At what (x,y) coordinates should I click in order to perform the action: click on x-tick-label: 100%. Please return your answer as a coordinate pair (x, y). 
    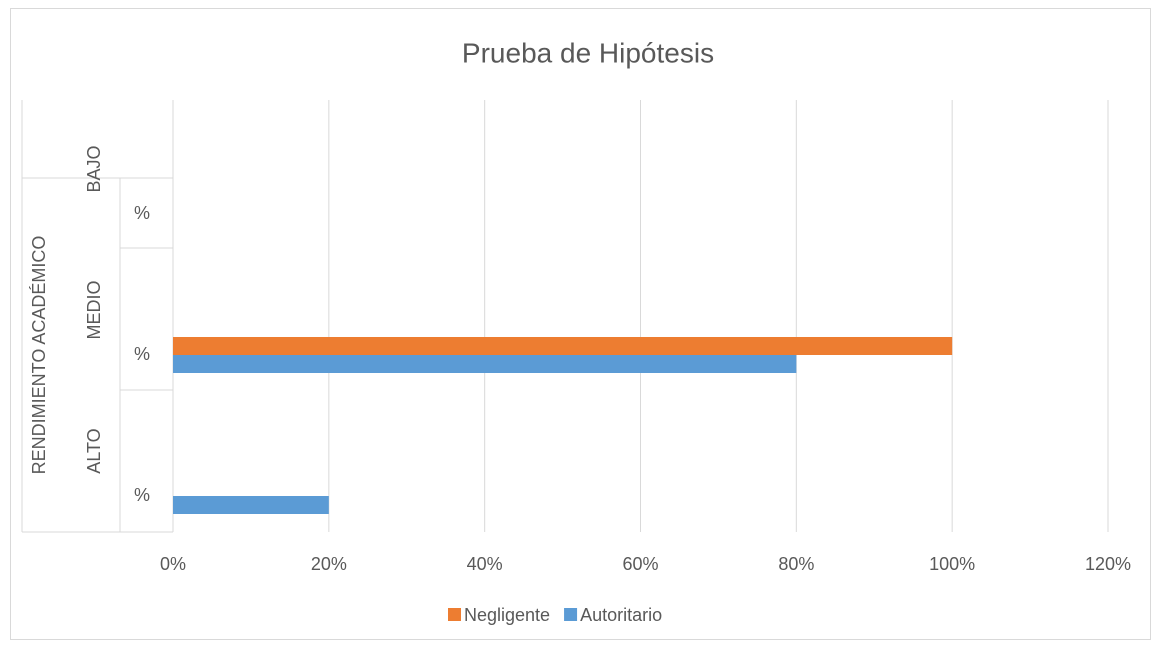
    Looking at the image, I should click on (952, 564).